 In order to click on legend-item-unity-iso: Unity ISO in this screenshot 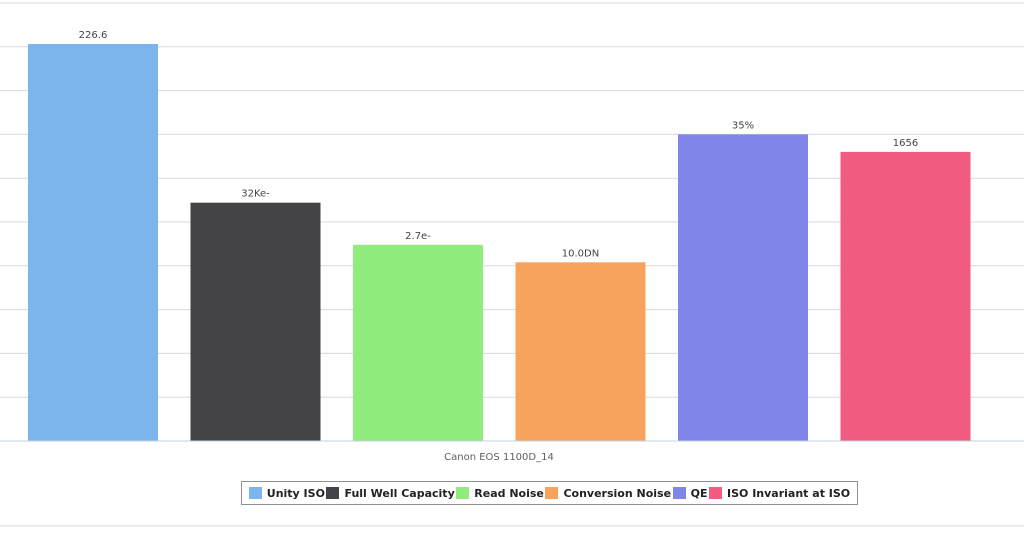, I will do `click(286, 493)`.